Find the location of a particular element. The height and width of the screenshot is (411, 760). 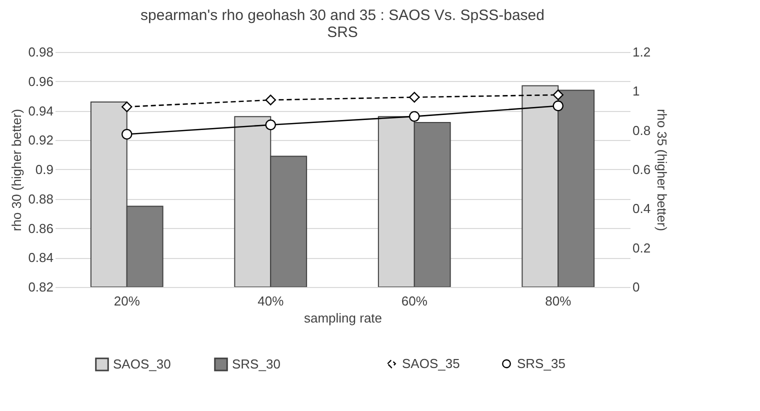

y-tick-label: 0.9 is located at coordinates (44, 169).